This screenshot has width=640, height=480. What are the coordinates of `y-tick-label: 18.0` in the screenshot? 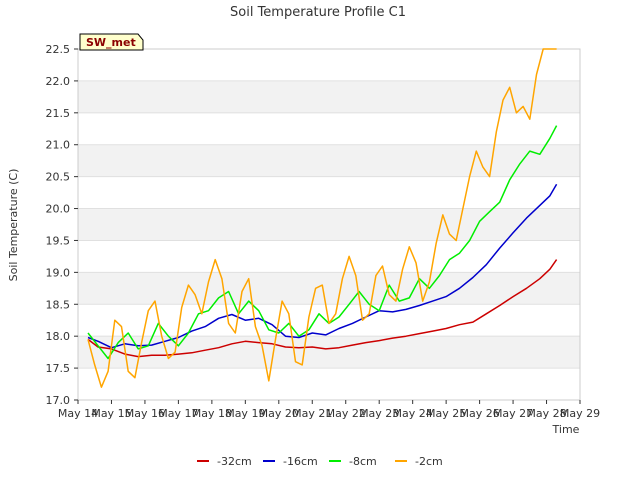 It's located at (58, 336).